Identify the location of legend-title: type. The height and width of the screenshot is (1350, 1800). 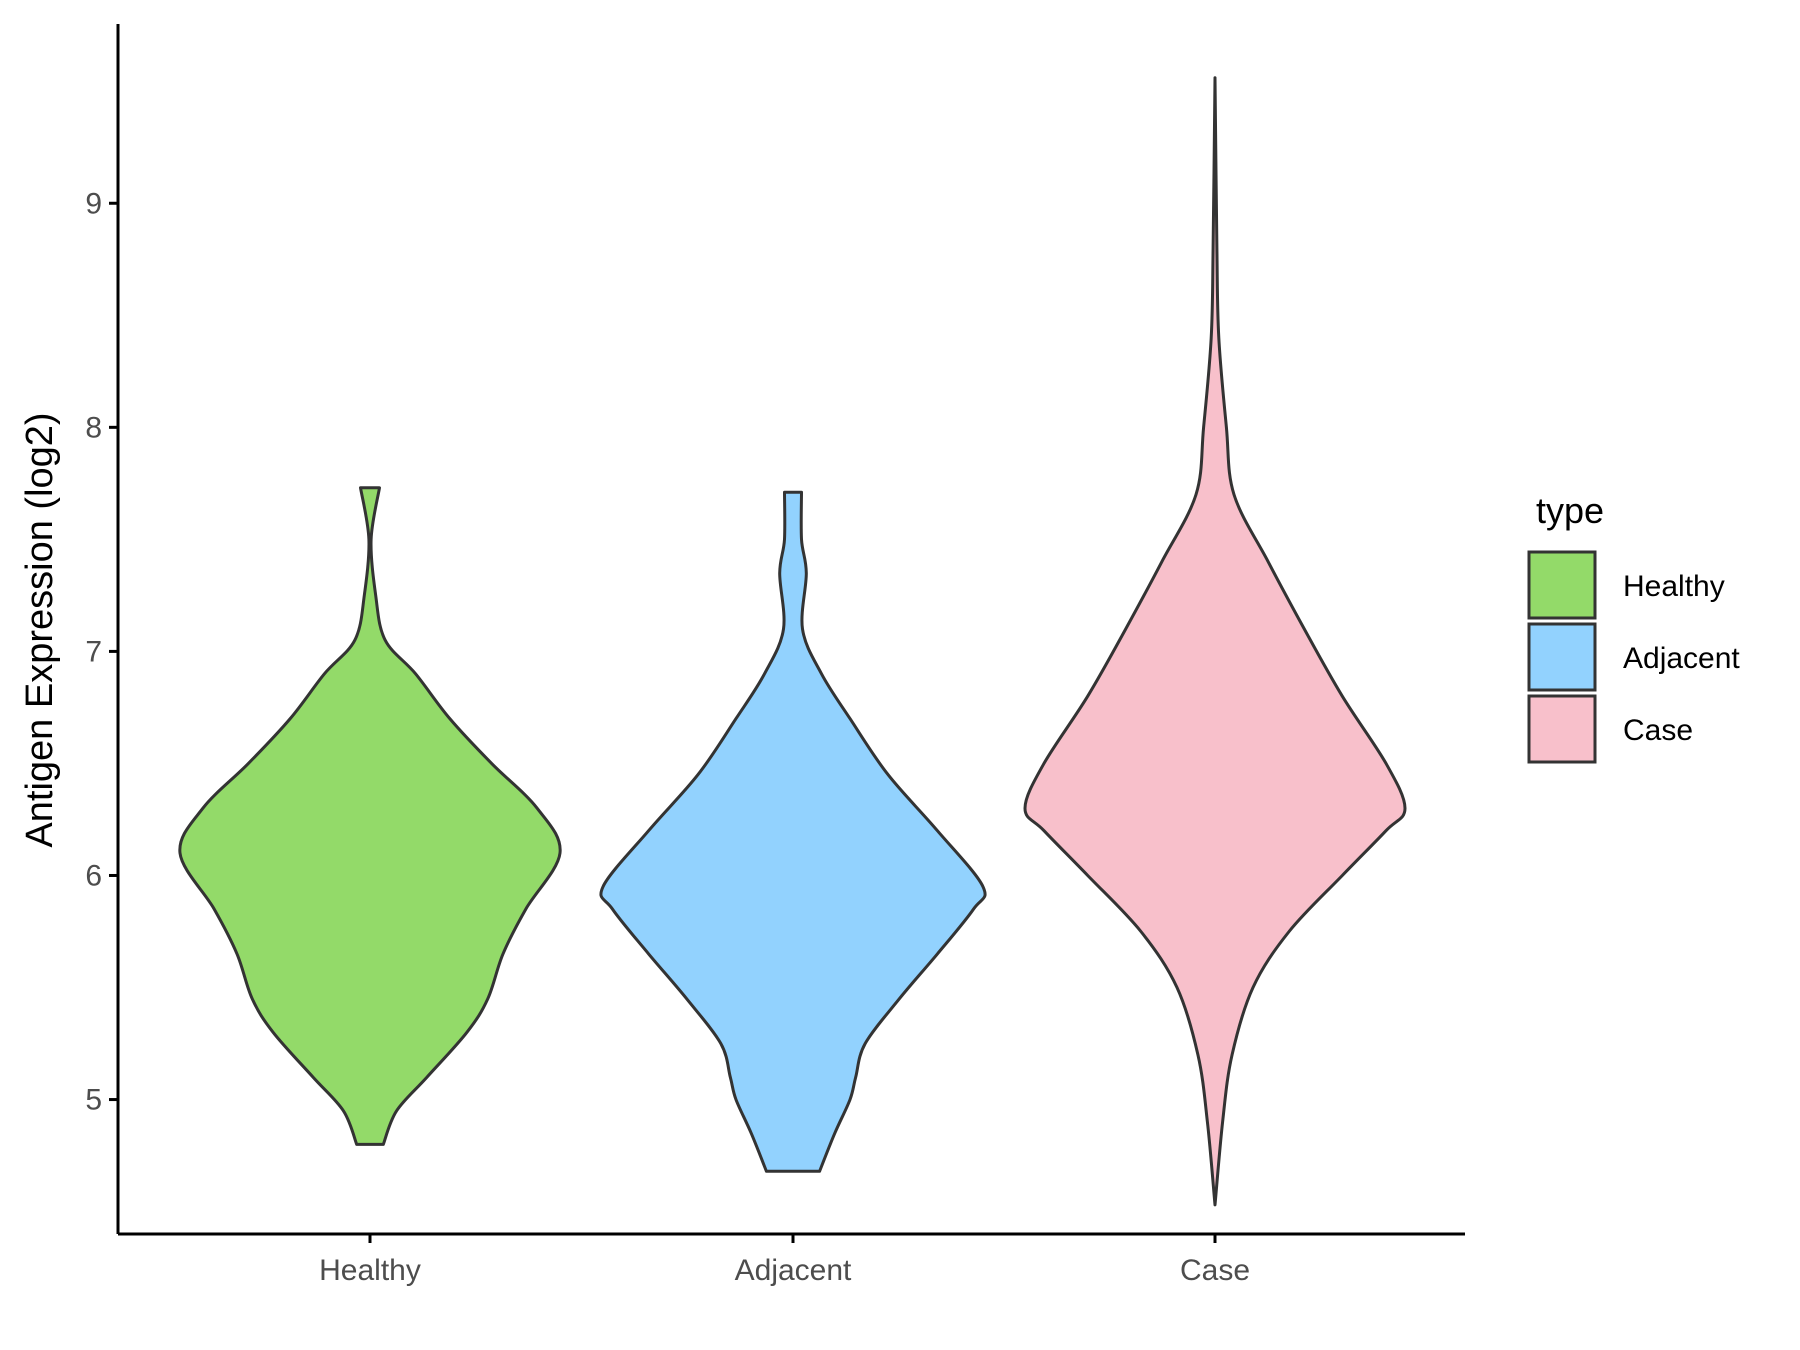
(1570, 510).